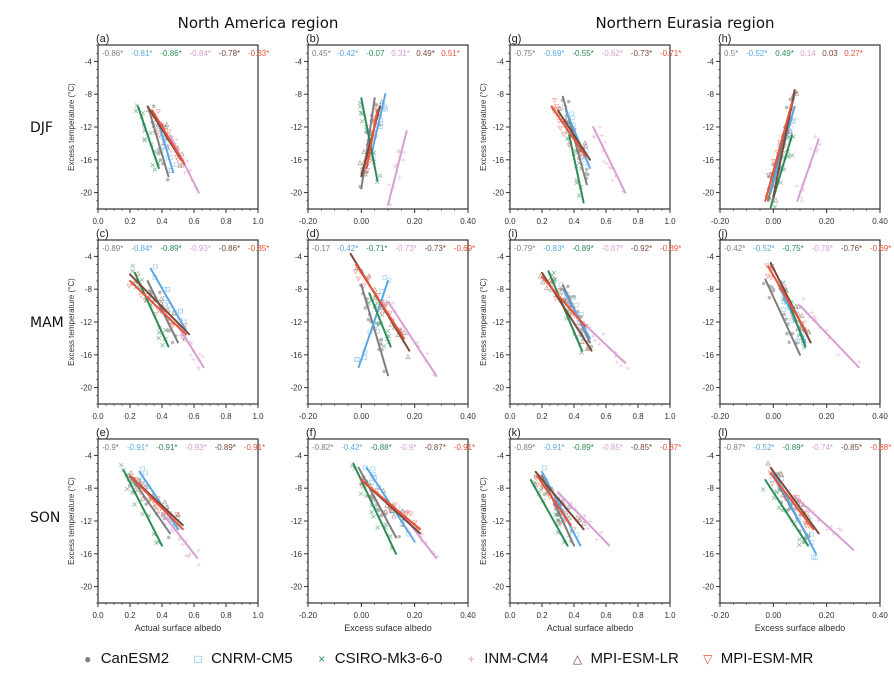 The image size is (894, 686). Describe the element at coordinates (102, 39) in the screenshot. I see `panel-label: (a)` at that location.